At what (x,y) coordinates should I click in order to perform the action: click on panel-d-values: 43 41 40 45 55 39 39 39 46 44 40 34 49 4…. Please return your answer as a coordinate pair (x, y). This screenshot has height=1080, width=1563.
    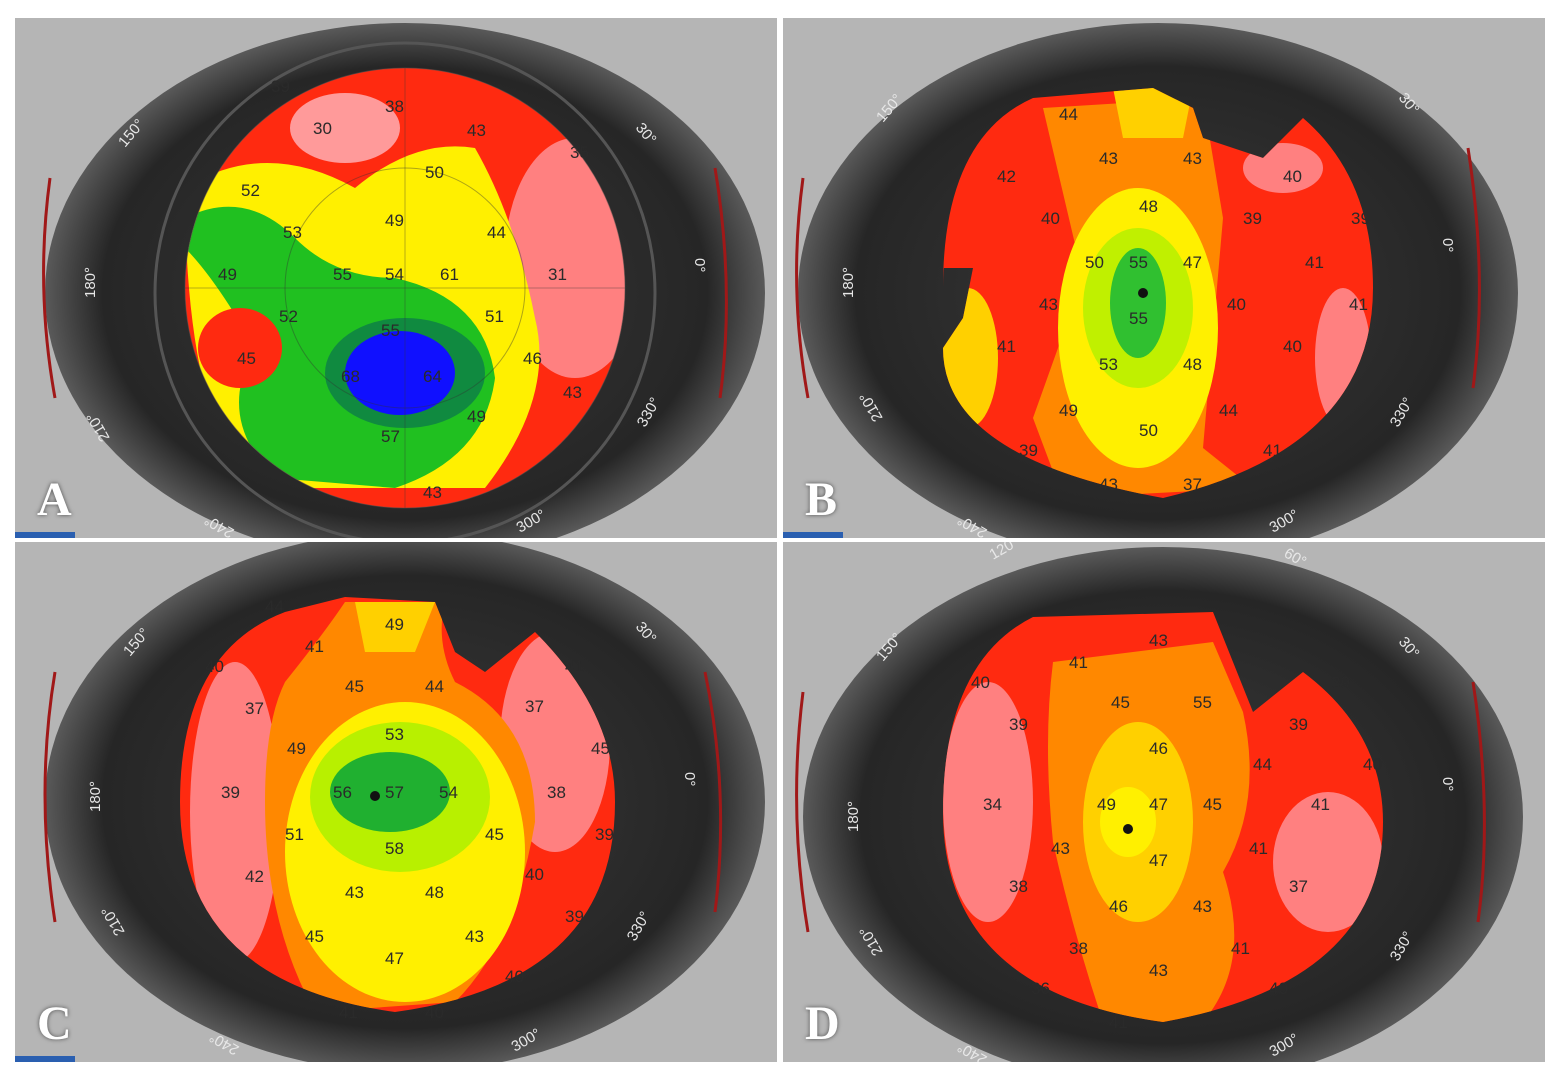
    Looking at the image, I should click on (1176, 831).